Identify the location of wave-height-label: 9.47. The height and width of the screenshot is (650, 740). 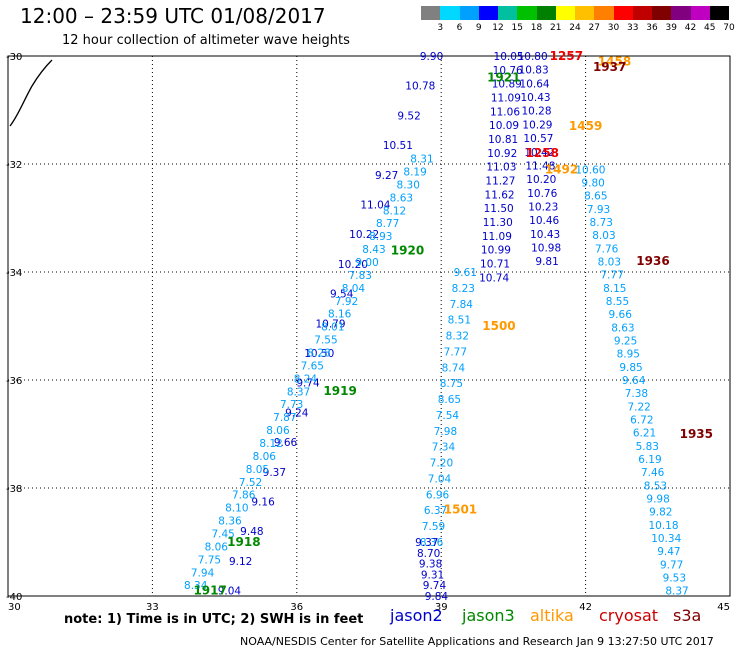
(668, 552).